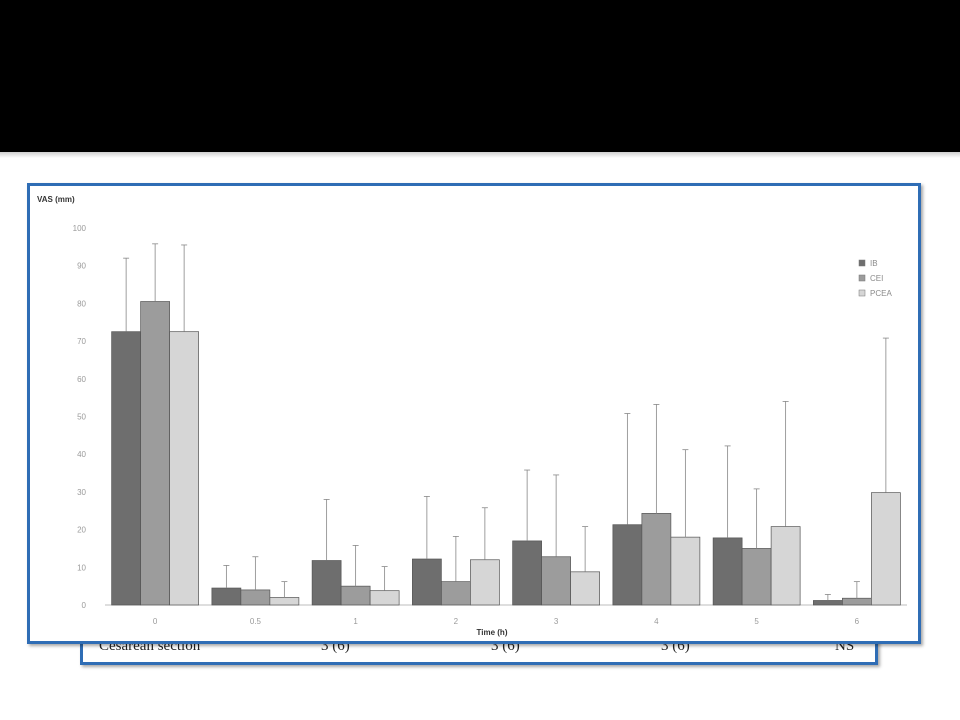 Image resolution: width=960 pixels, height=720 pixels. I want to click on legend-label-pcea: PCEA, so click(881, 293).